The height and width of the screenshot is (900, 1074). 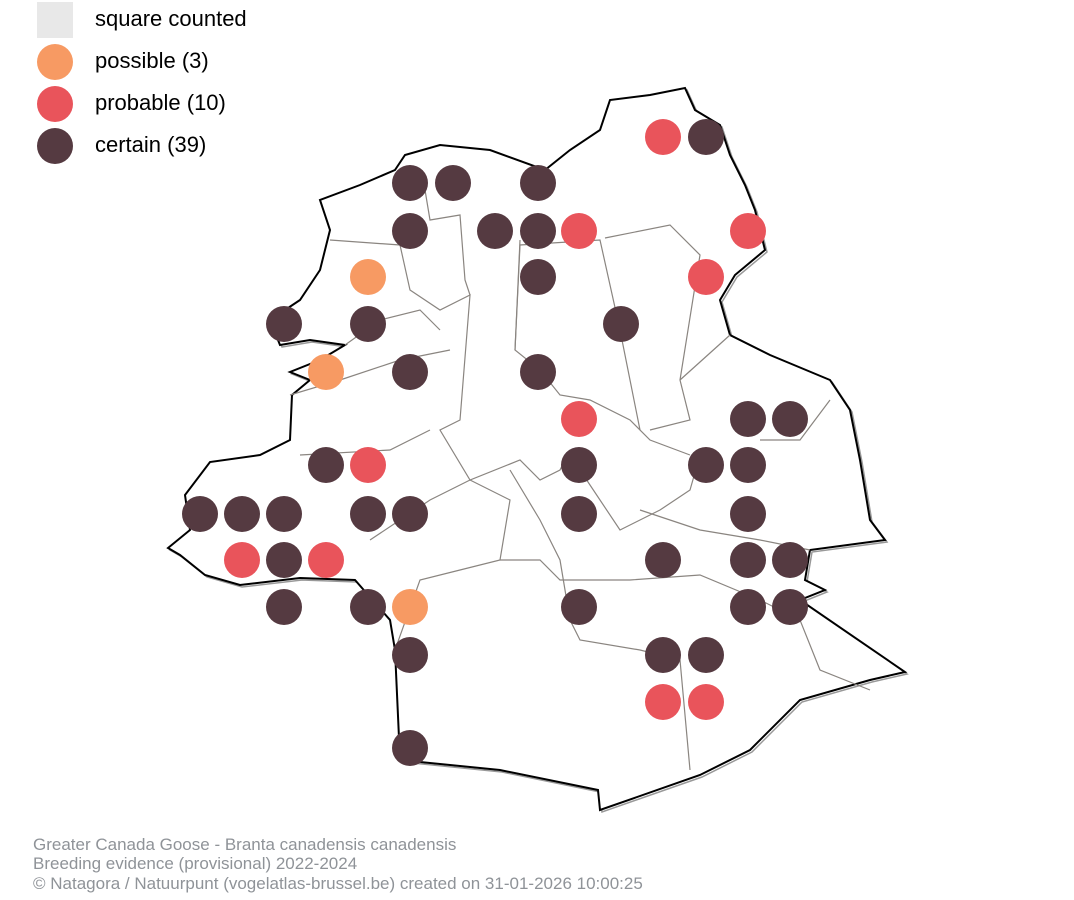 What do you see at coordinates (150, 144) in the screenshot?
I see `legend-label: certain (39)` at bounding box center [150, 144].